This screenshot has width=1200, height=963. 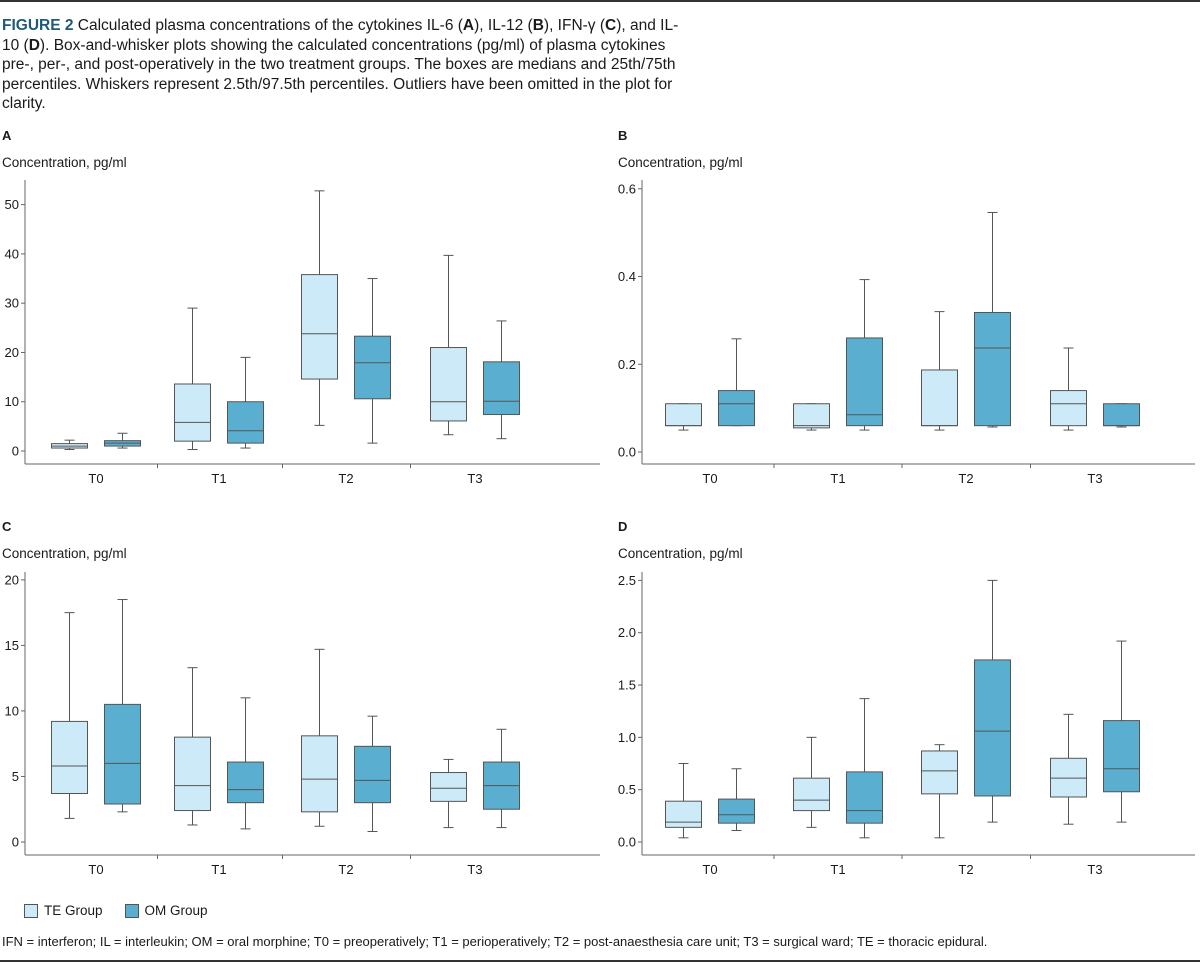 What do you see at coordinates (340, 35) in the screenshot?
I see `caption-text: ), and IL-10 (` at bounding box center [340, 35].